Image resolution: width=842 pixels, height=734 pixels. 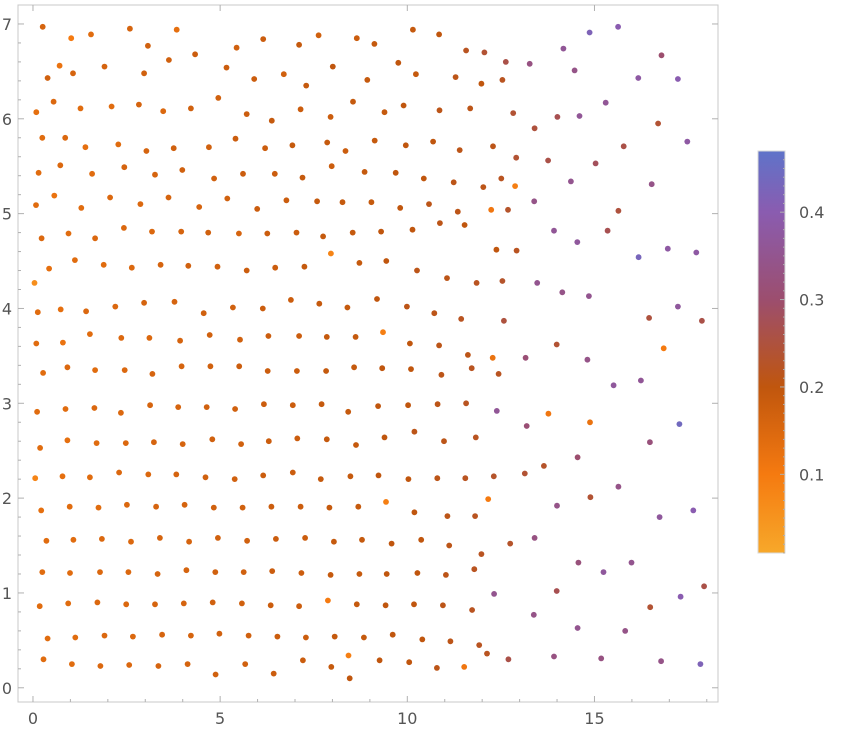 What do you see at coordinates (811, 212) in the screenshot?
I see `colorbar-tick-label: 0.4` at bounding box center [811, 212].